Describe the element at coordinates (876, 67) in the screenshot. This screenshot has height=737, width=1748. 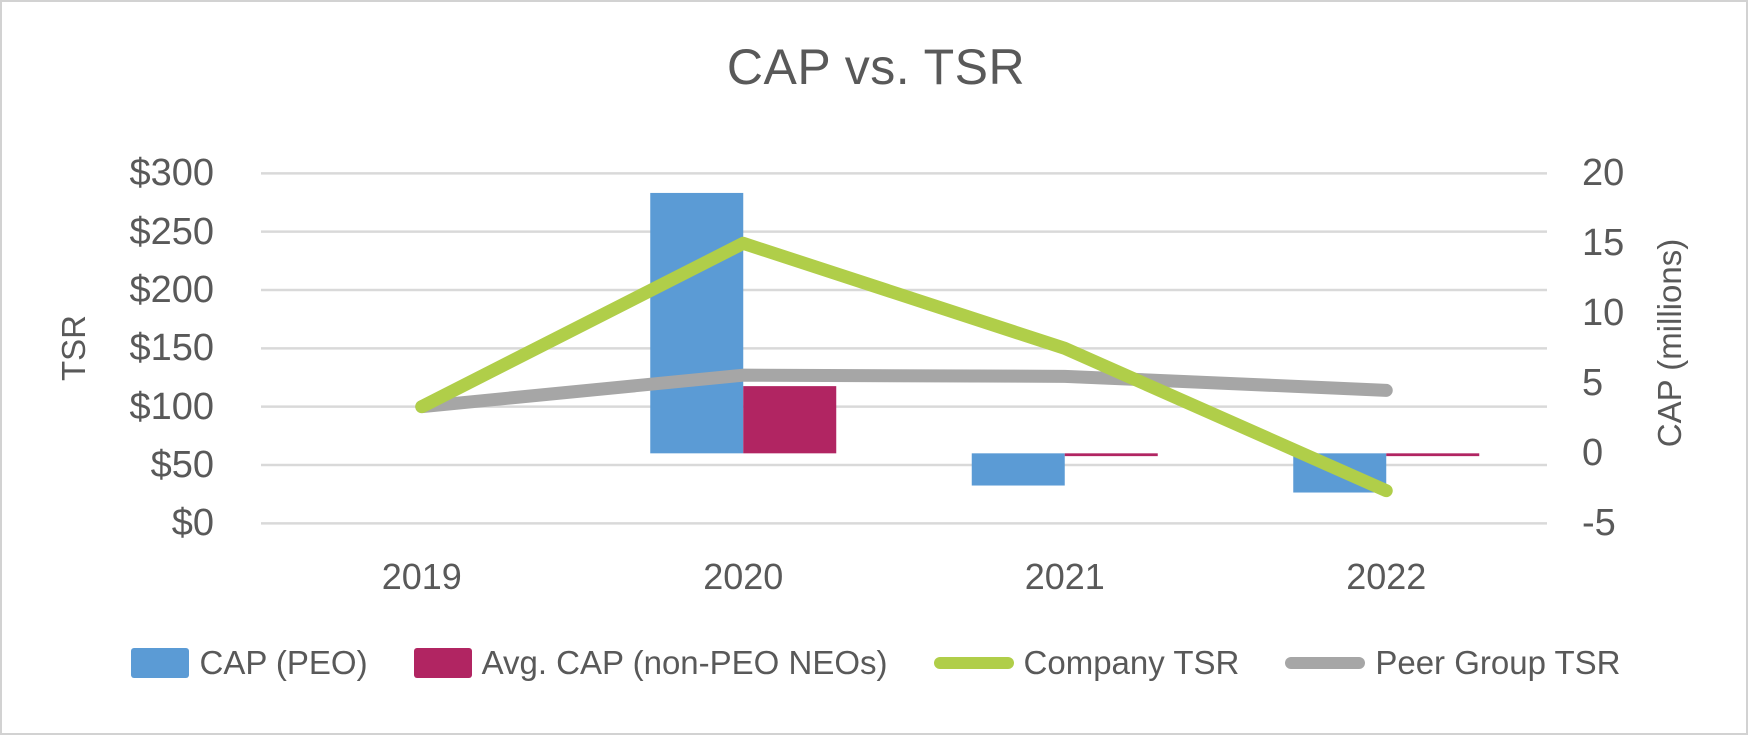
I see `chart-title: CAP vs. TSR` at that location.